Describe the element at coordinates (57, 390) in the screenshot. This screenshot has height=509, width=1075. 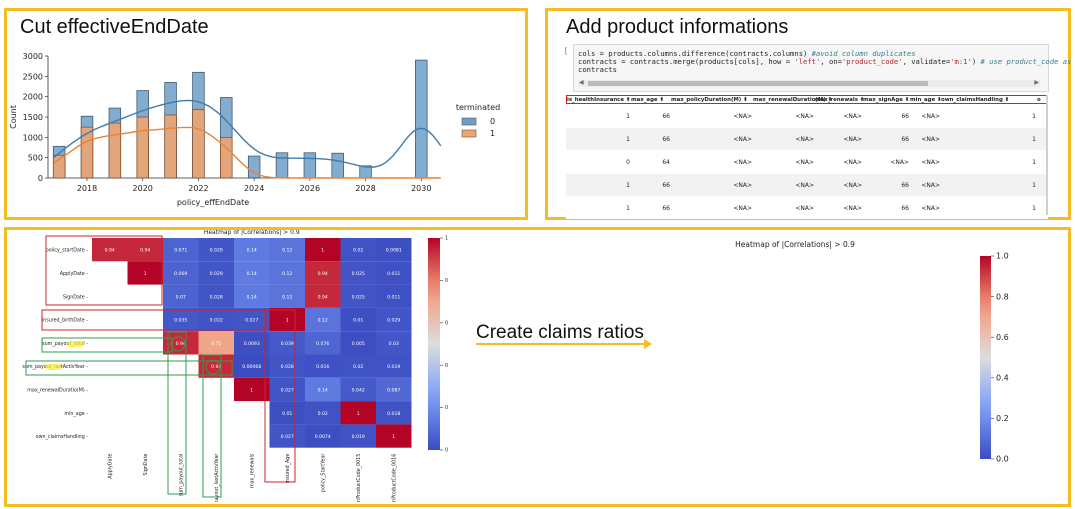
I see `heatmap-row-label: max_renewalDuratio(M) -` at that location.